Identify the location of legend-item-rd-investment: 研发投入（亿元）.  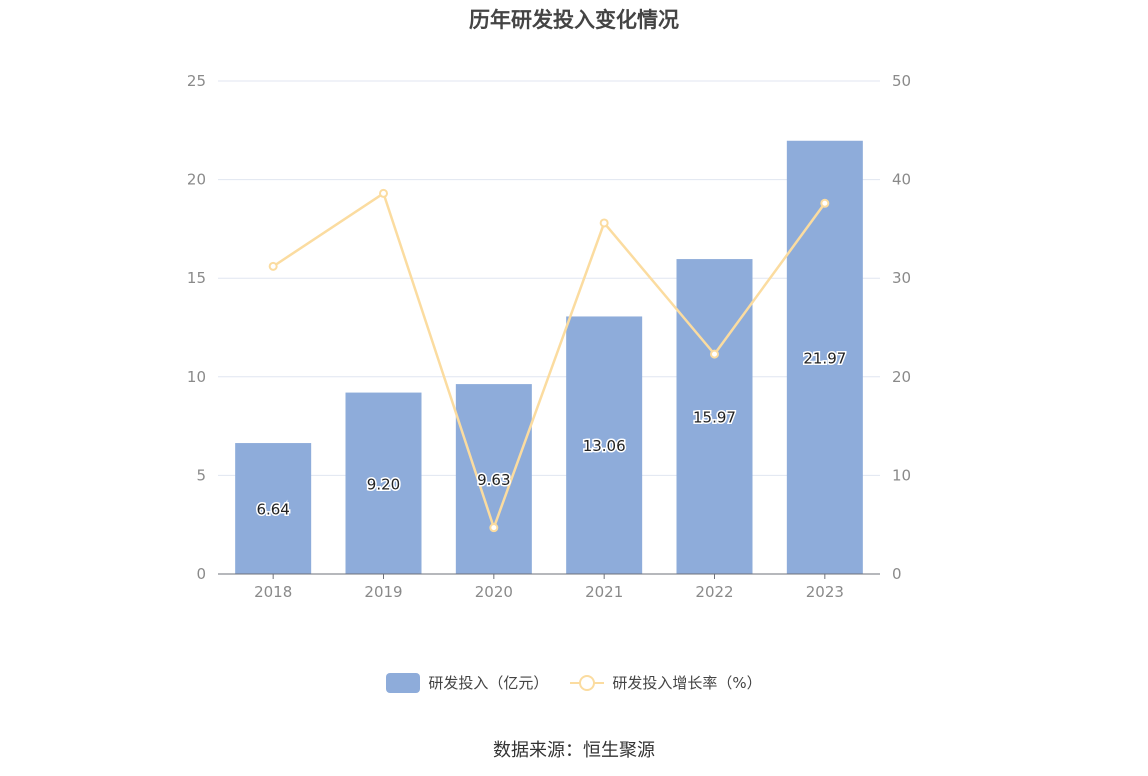
(467, 682).